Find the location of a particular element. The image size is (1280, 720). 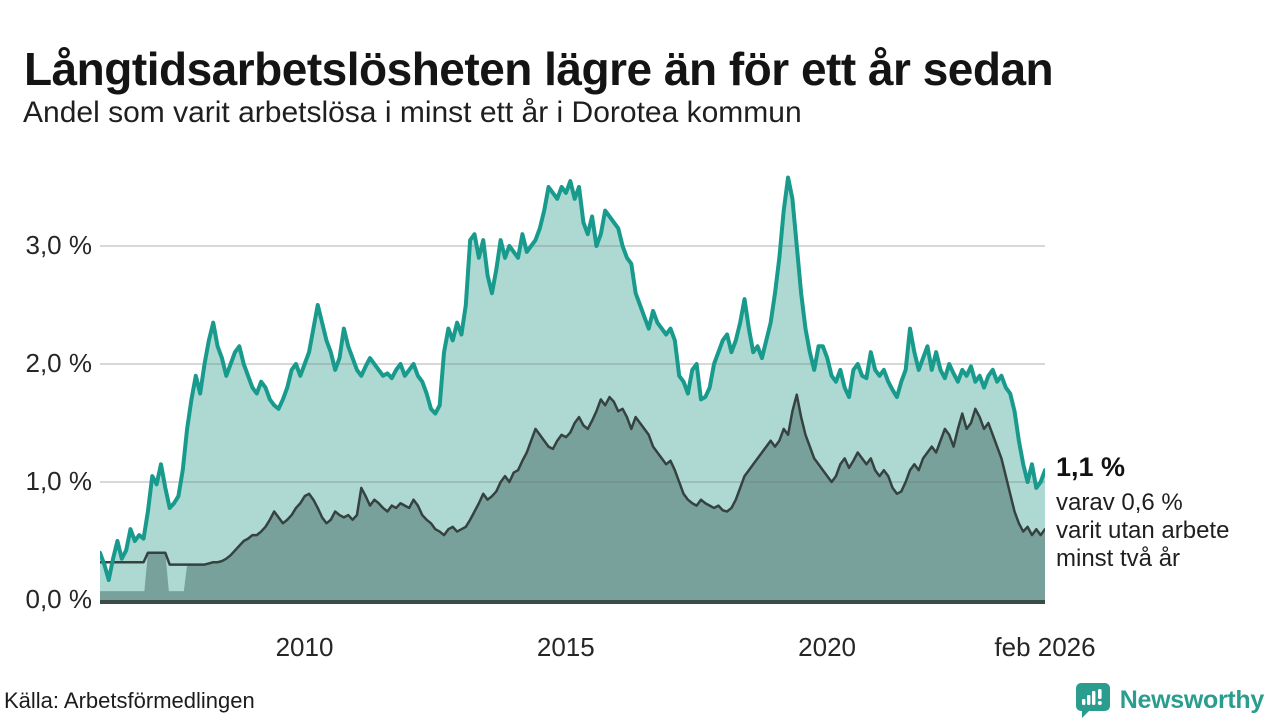

newsworthy-bubble-chart-icon is located at coordinates (1093, 700).